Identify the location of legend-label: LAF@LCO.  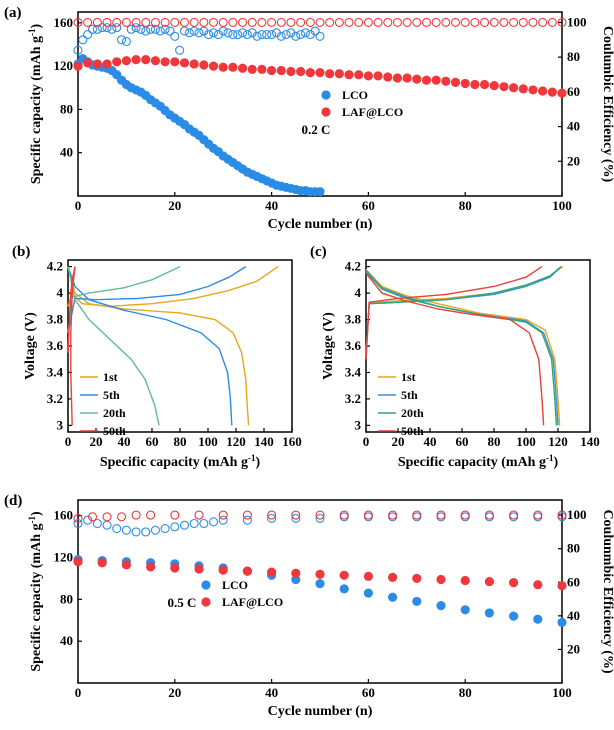
(252, 602).